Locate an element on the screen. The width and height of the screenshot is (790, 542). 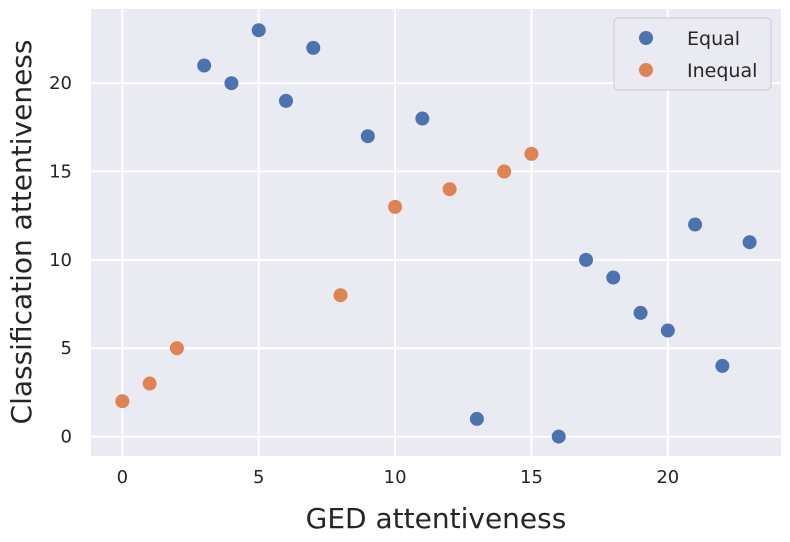
legend-box is located at coordinates (692, 54).